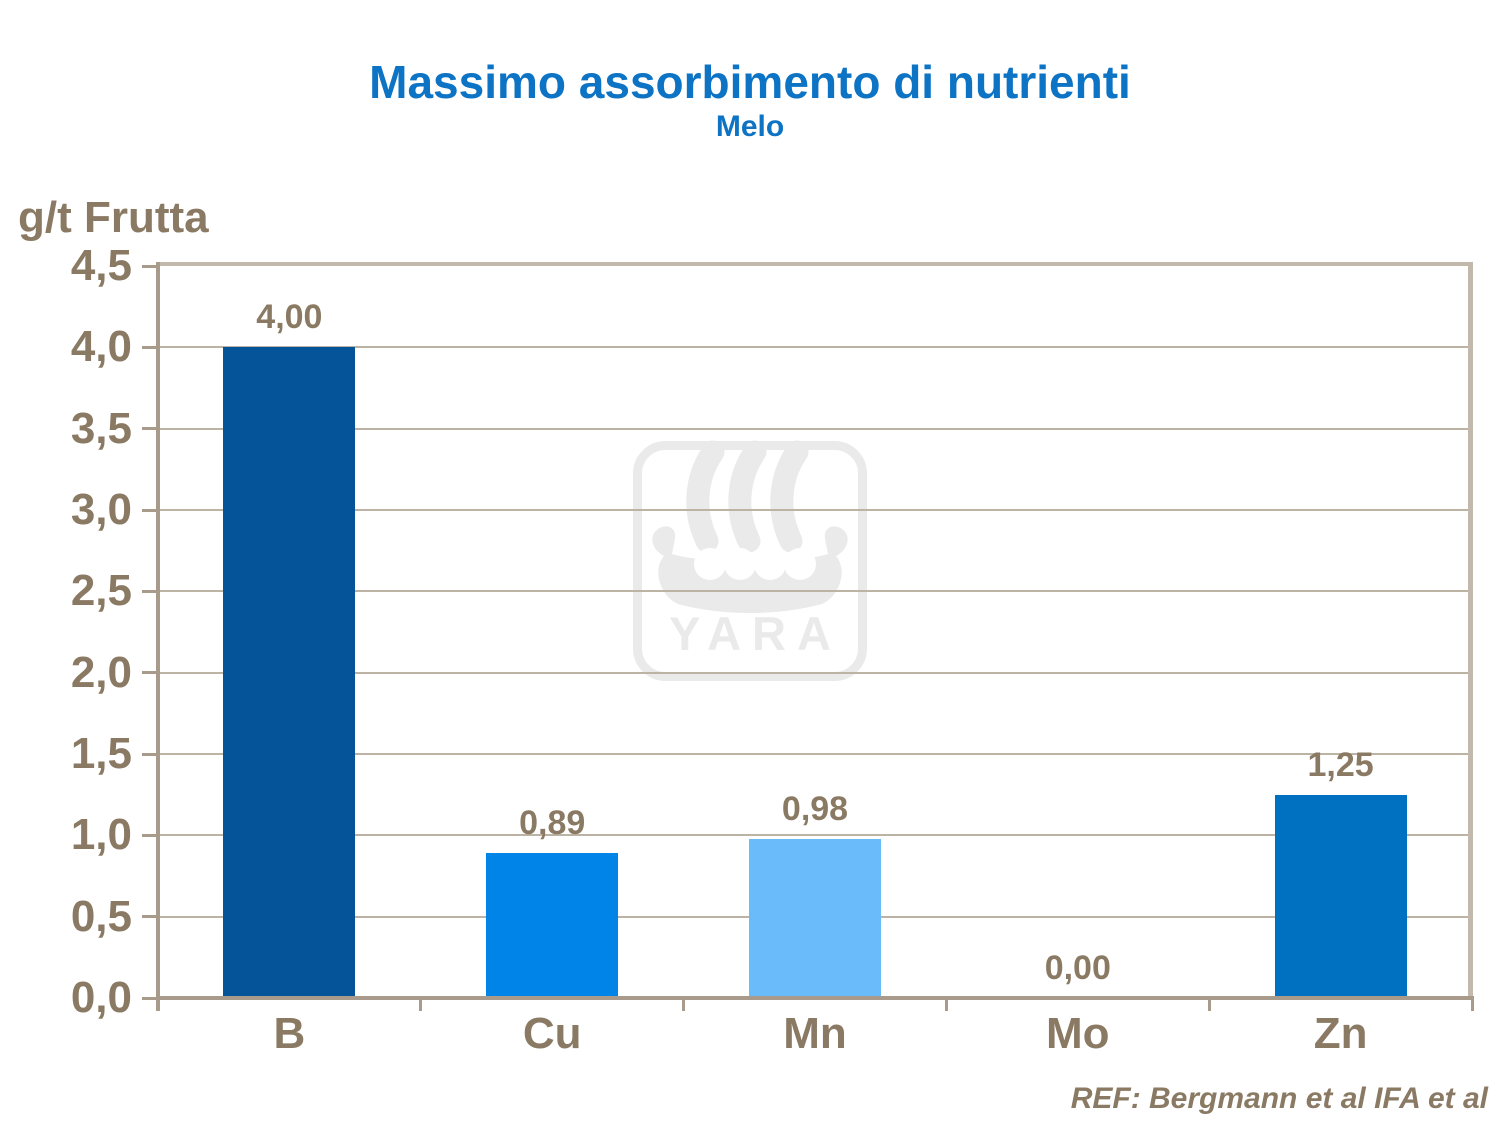 The image size is (1500, 1125). What do you see at coordinates (750, 561) in the screenshot?
I see `yara-watermark: YARA` at bounding box center [750, 561].